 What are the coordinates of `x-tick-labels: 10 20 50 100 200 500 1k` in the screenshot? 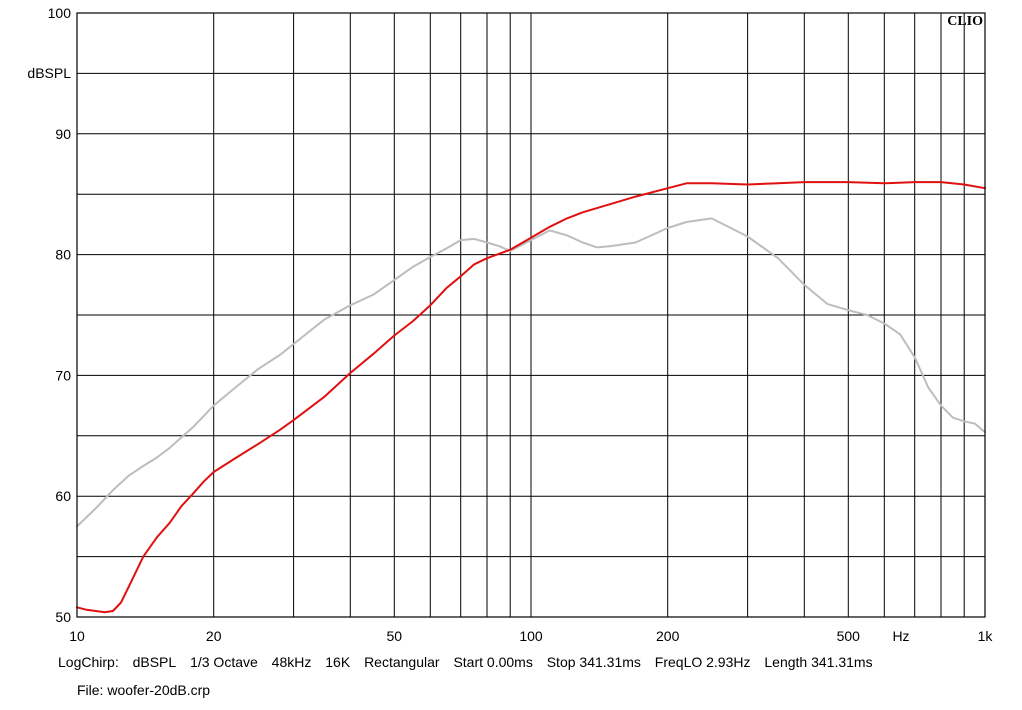 It's located at (531, 636).